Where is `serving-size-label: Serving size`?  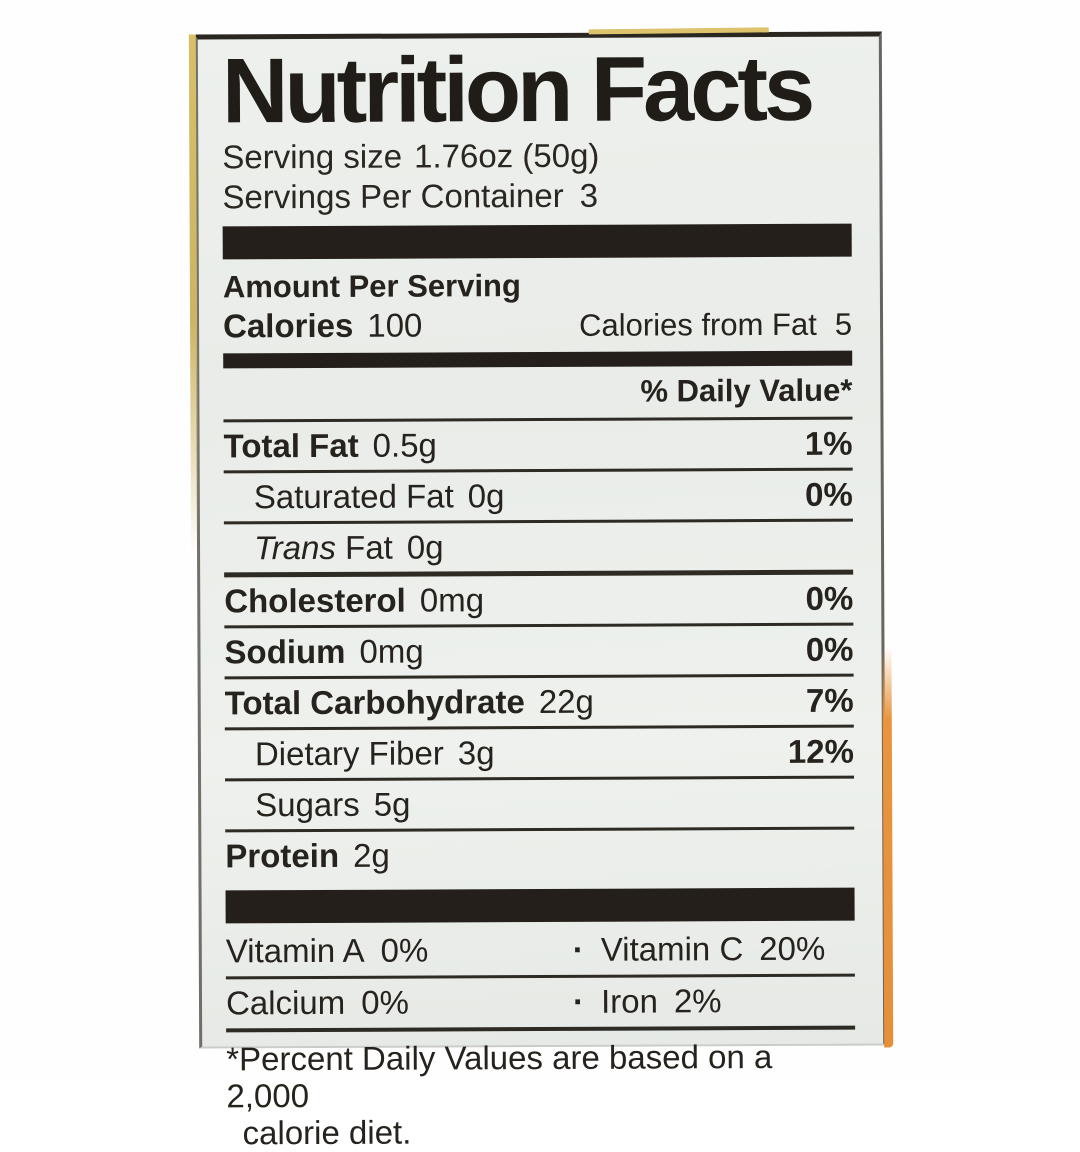 serving-size-label: Serving size is located at coordinates (312, 156).